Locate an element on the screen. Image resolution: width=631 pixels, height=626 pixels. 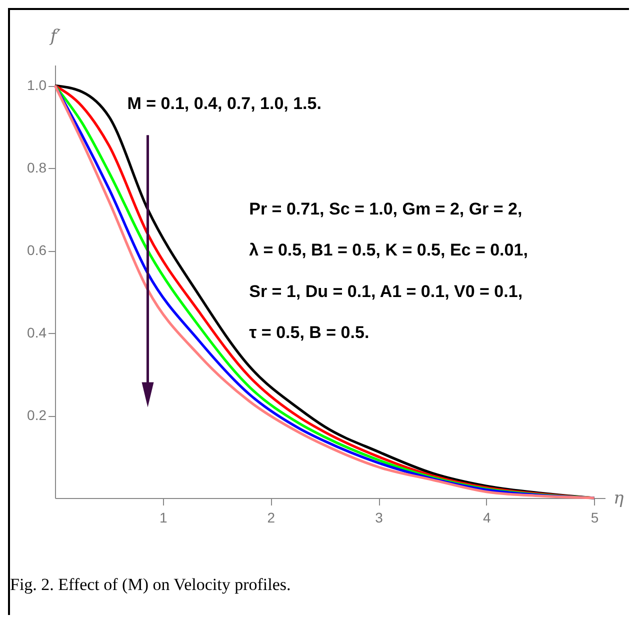
x-tick-label: 2 is located at coordinates (271, 518).